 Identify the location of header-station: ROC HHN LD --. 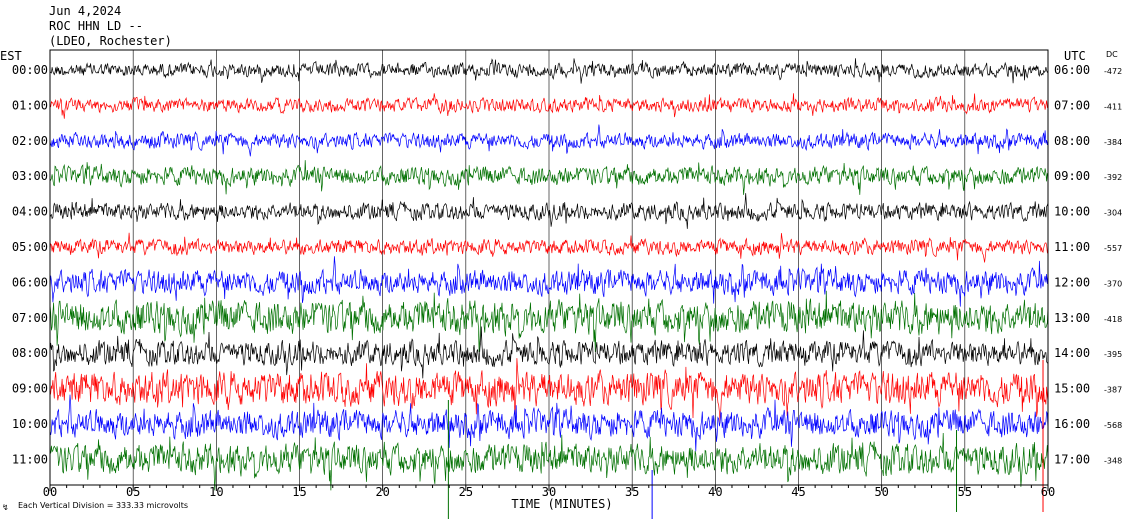
(96, 26).